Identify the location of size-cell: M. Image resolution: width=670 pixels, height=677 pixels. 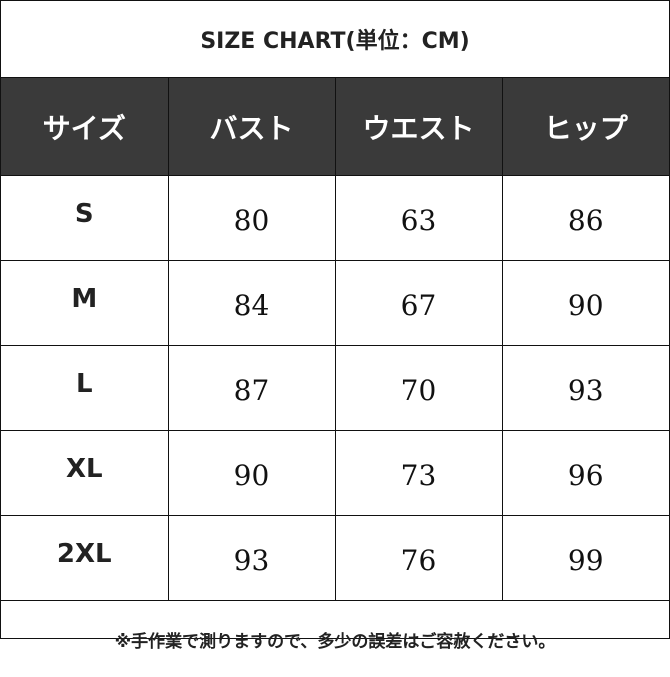
(85, 303).